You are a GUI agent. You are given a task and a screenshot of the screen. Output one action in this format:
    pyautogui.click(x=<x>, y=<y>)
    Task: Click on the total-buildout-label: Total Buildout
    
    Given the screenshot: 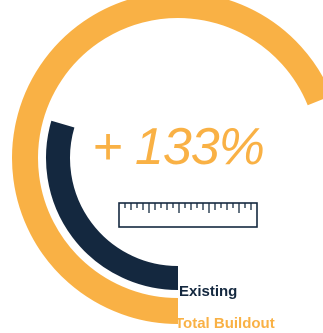 What is the action you would take?
    pyautogui.click(x=225, y=323)
    